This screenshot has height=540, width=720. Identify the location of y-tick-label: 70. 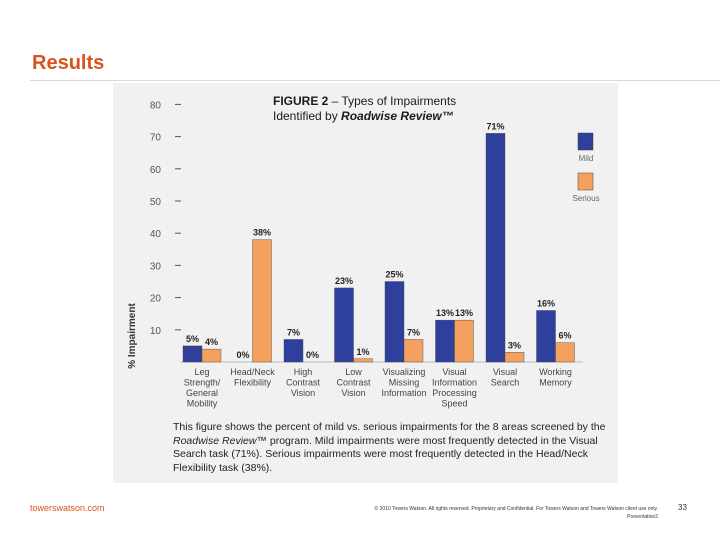
(156, 138).